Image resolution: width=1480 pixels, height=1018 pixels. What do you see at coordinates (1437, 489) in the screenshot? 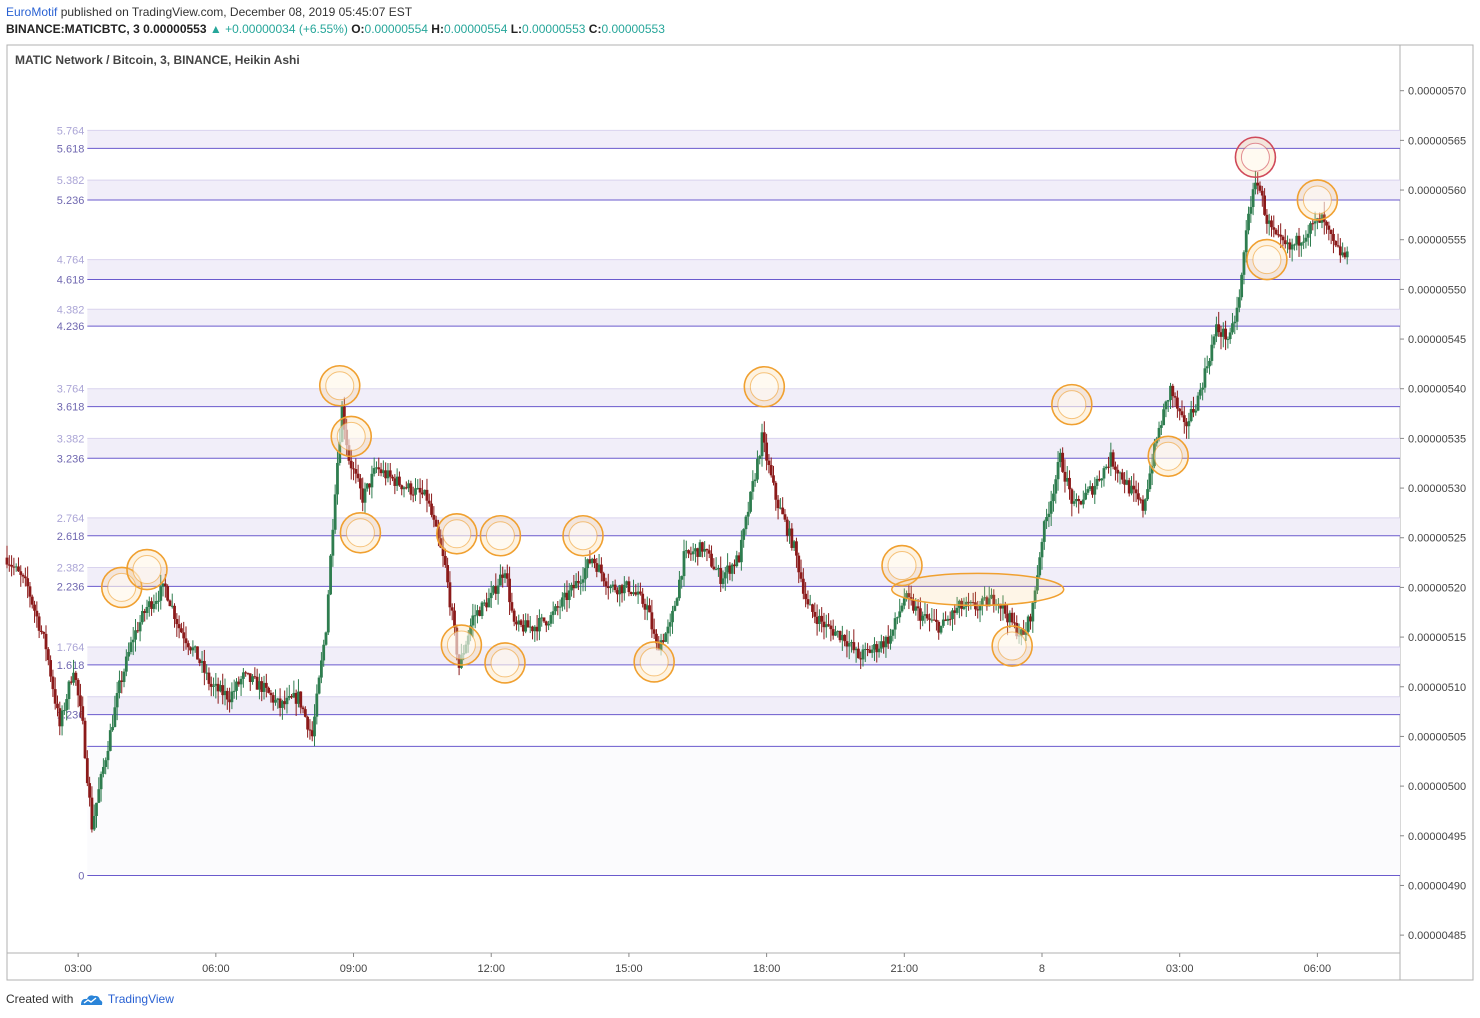
I see `price-tick-label: 0.00000530` at bounding box center [1437, 489].